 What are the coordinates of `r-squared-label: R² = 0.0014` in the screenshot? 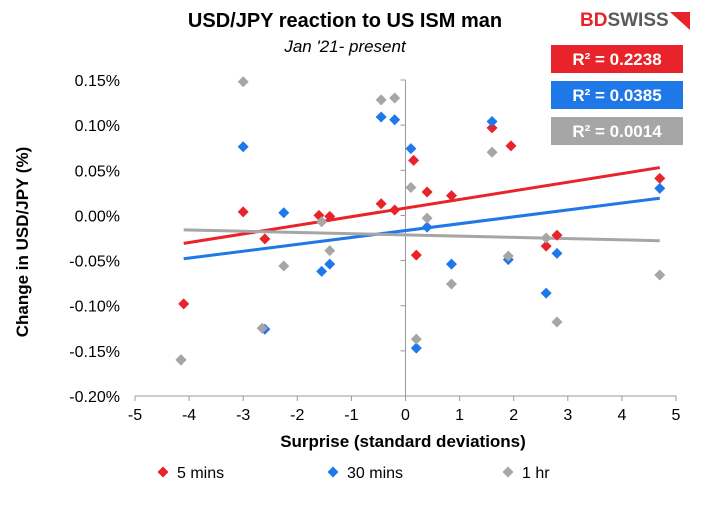 It's located at (617, 131).